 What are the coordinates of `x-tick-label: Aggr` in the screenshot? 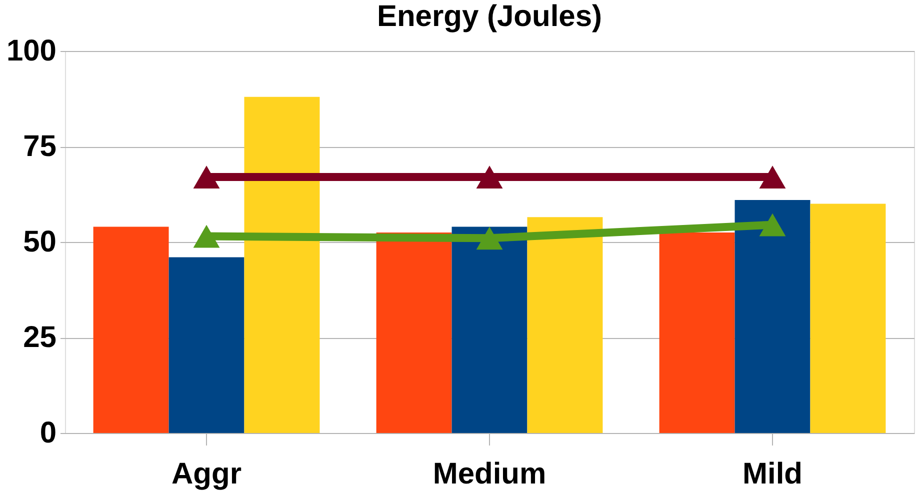 It's located at (207, 474).